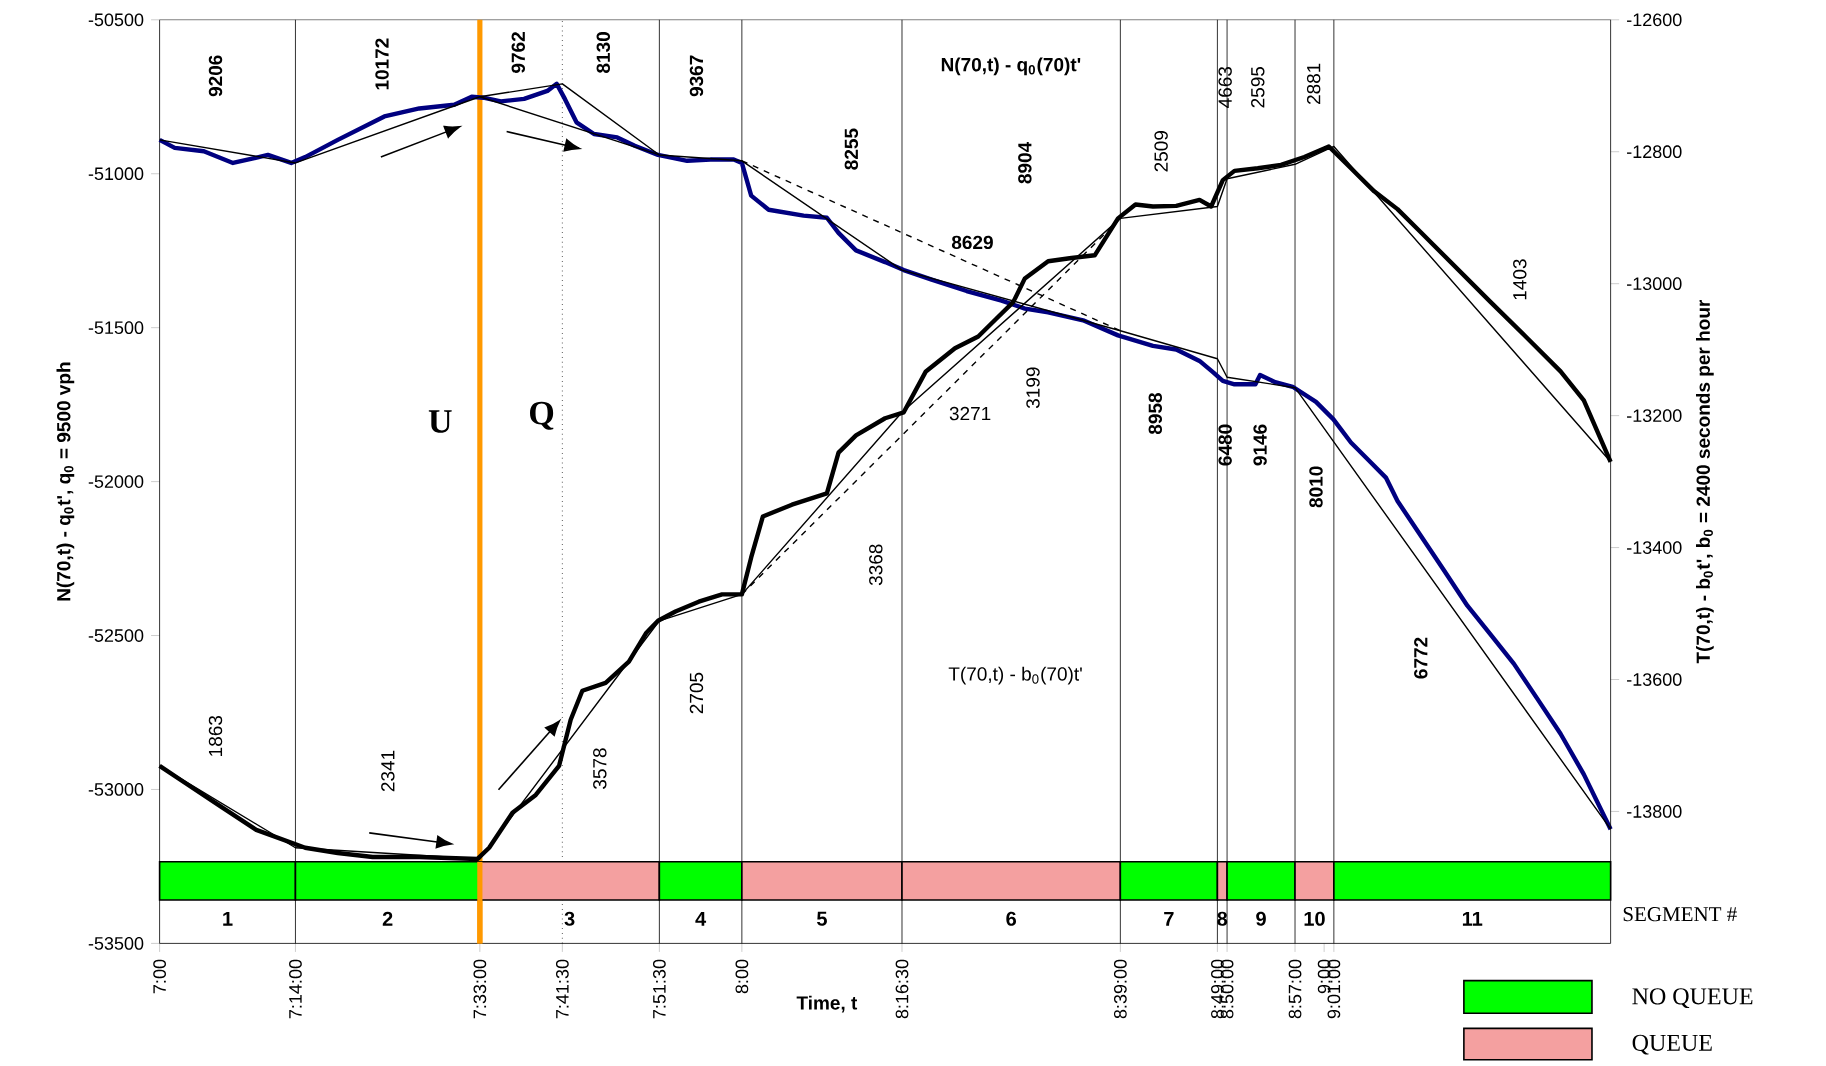 This screenshot has height=1066, width=1826. Describe the element at coordinates (701, 918) in the screenshot. I see `band-label: 4` at that location.